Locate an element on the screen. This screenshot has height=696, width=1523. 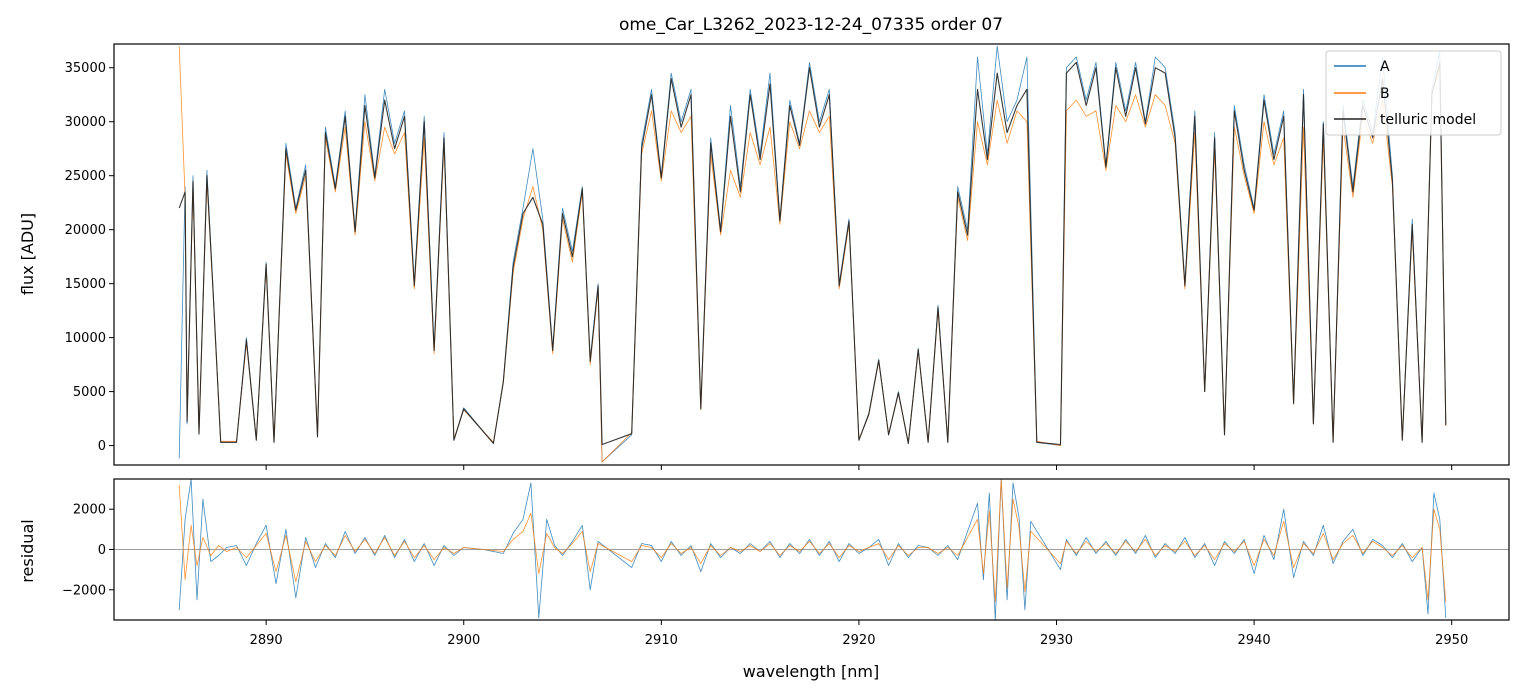
flux-y-tick-label: 5000 is located at coordinates (89, 392).